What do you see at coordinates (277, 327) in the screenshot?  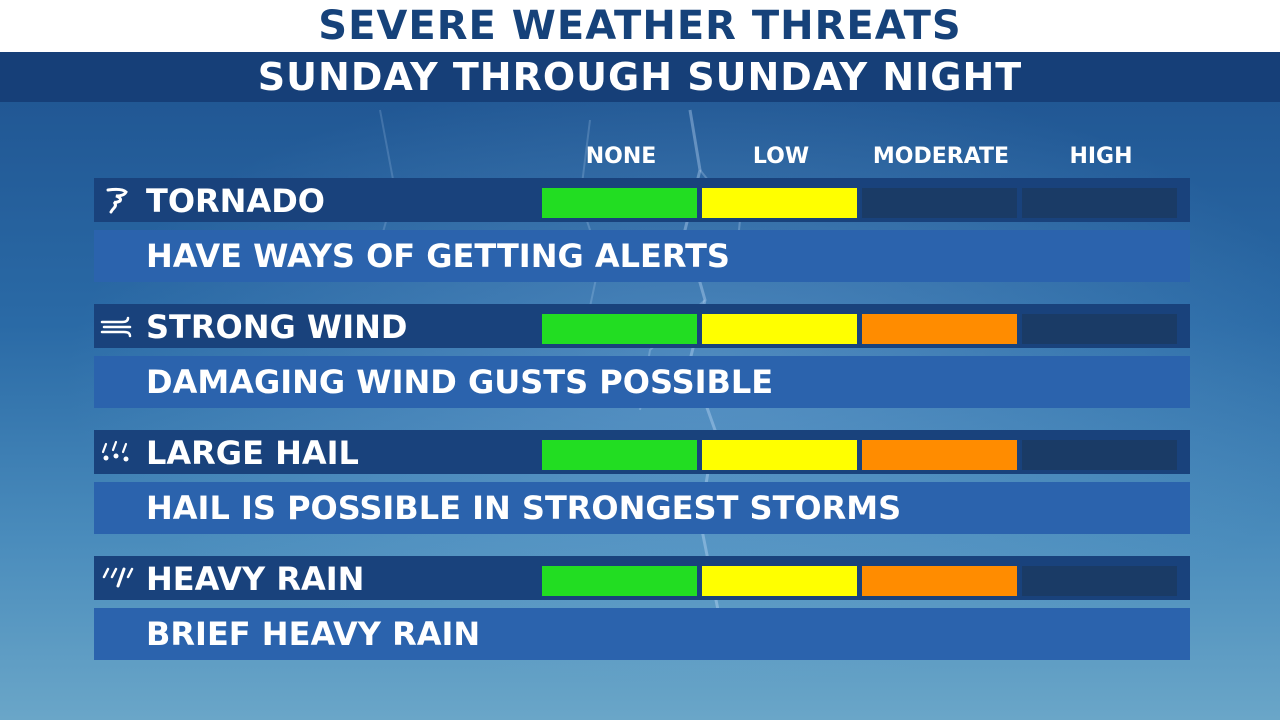 I see `threat-name: STRONG WIND` at bounding box center [277, 327].